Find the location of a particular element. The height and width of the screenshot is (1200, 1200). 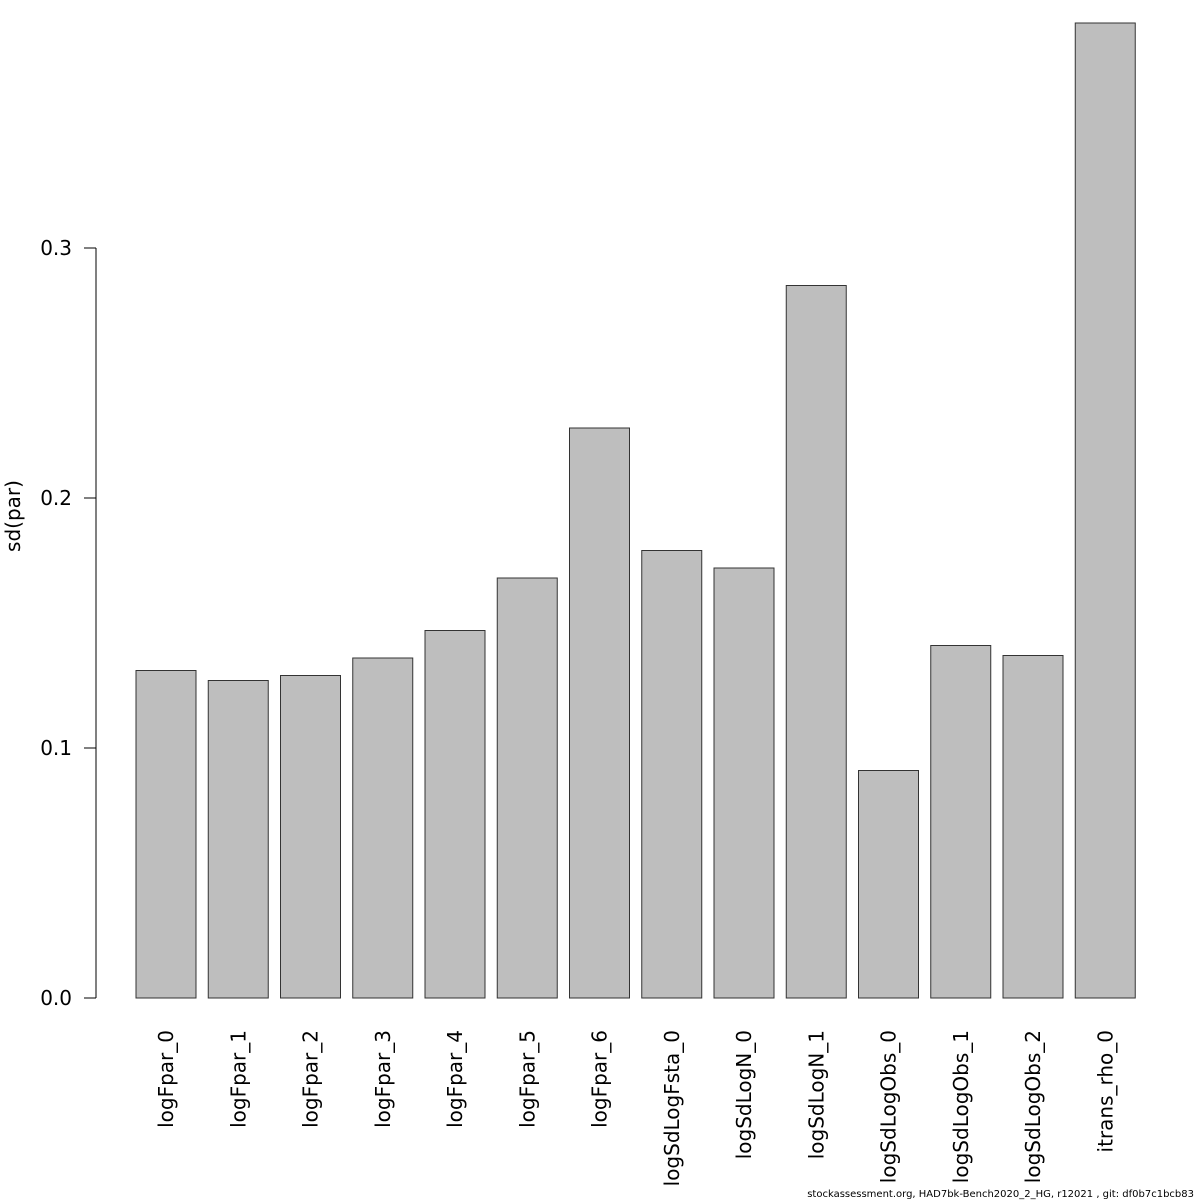

x-tick-label: logFpar_4 is located at coordinates (455, 1079).